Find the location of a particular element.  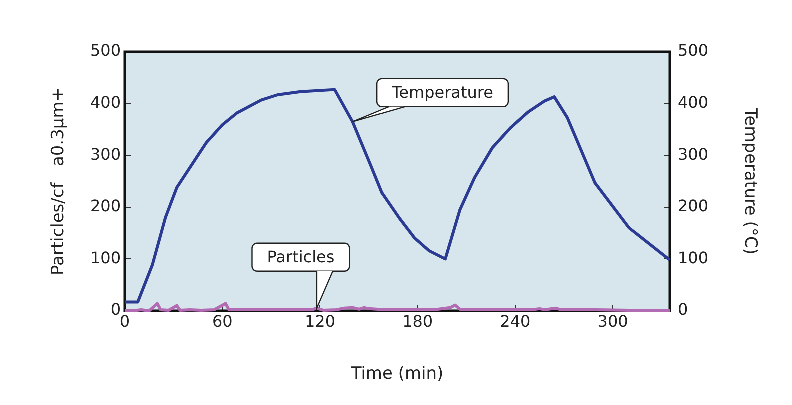

x-tick-label: 300 is located at coordinates (613, 321).